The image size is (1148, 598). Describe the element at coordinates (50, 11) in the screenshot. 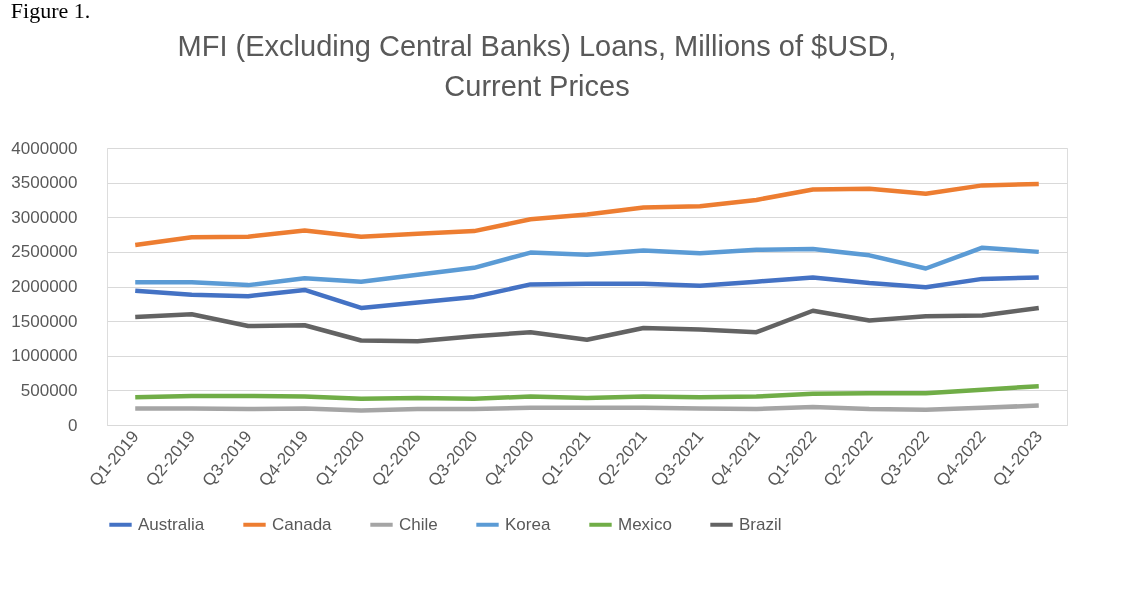

I see `caption: Figure 1.` at that location.